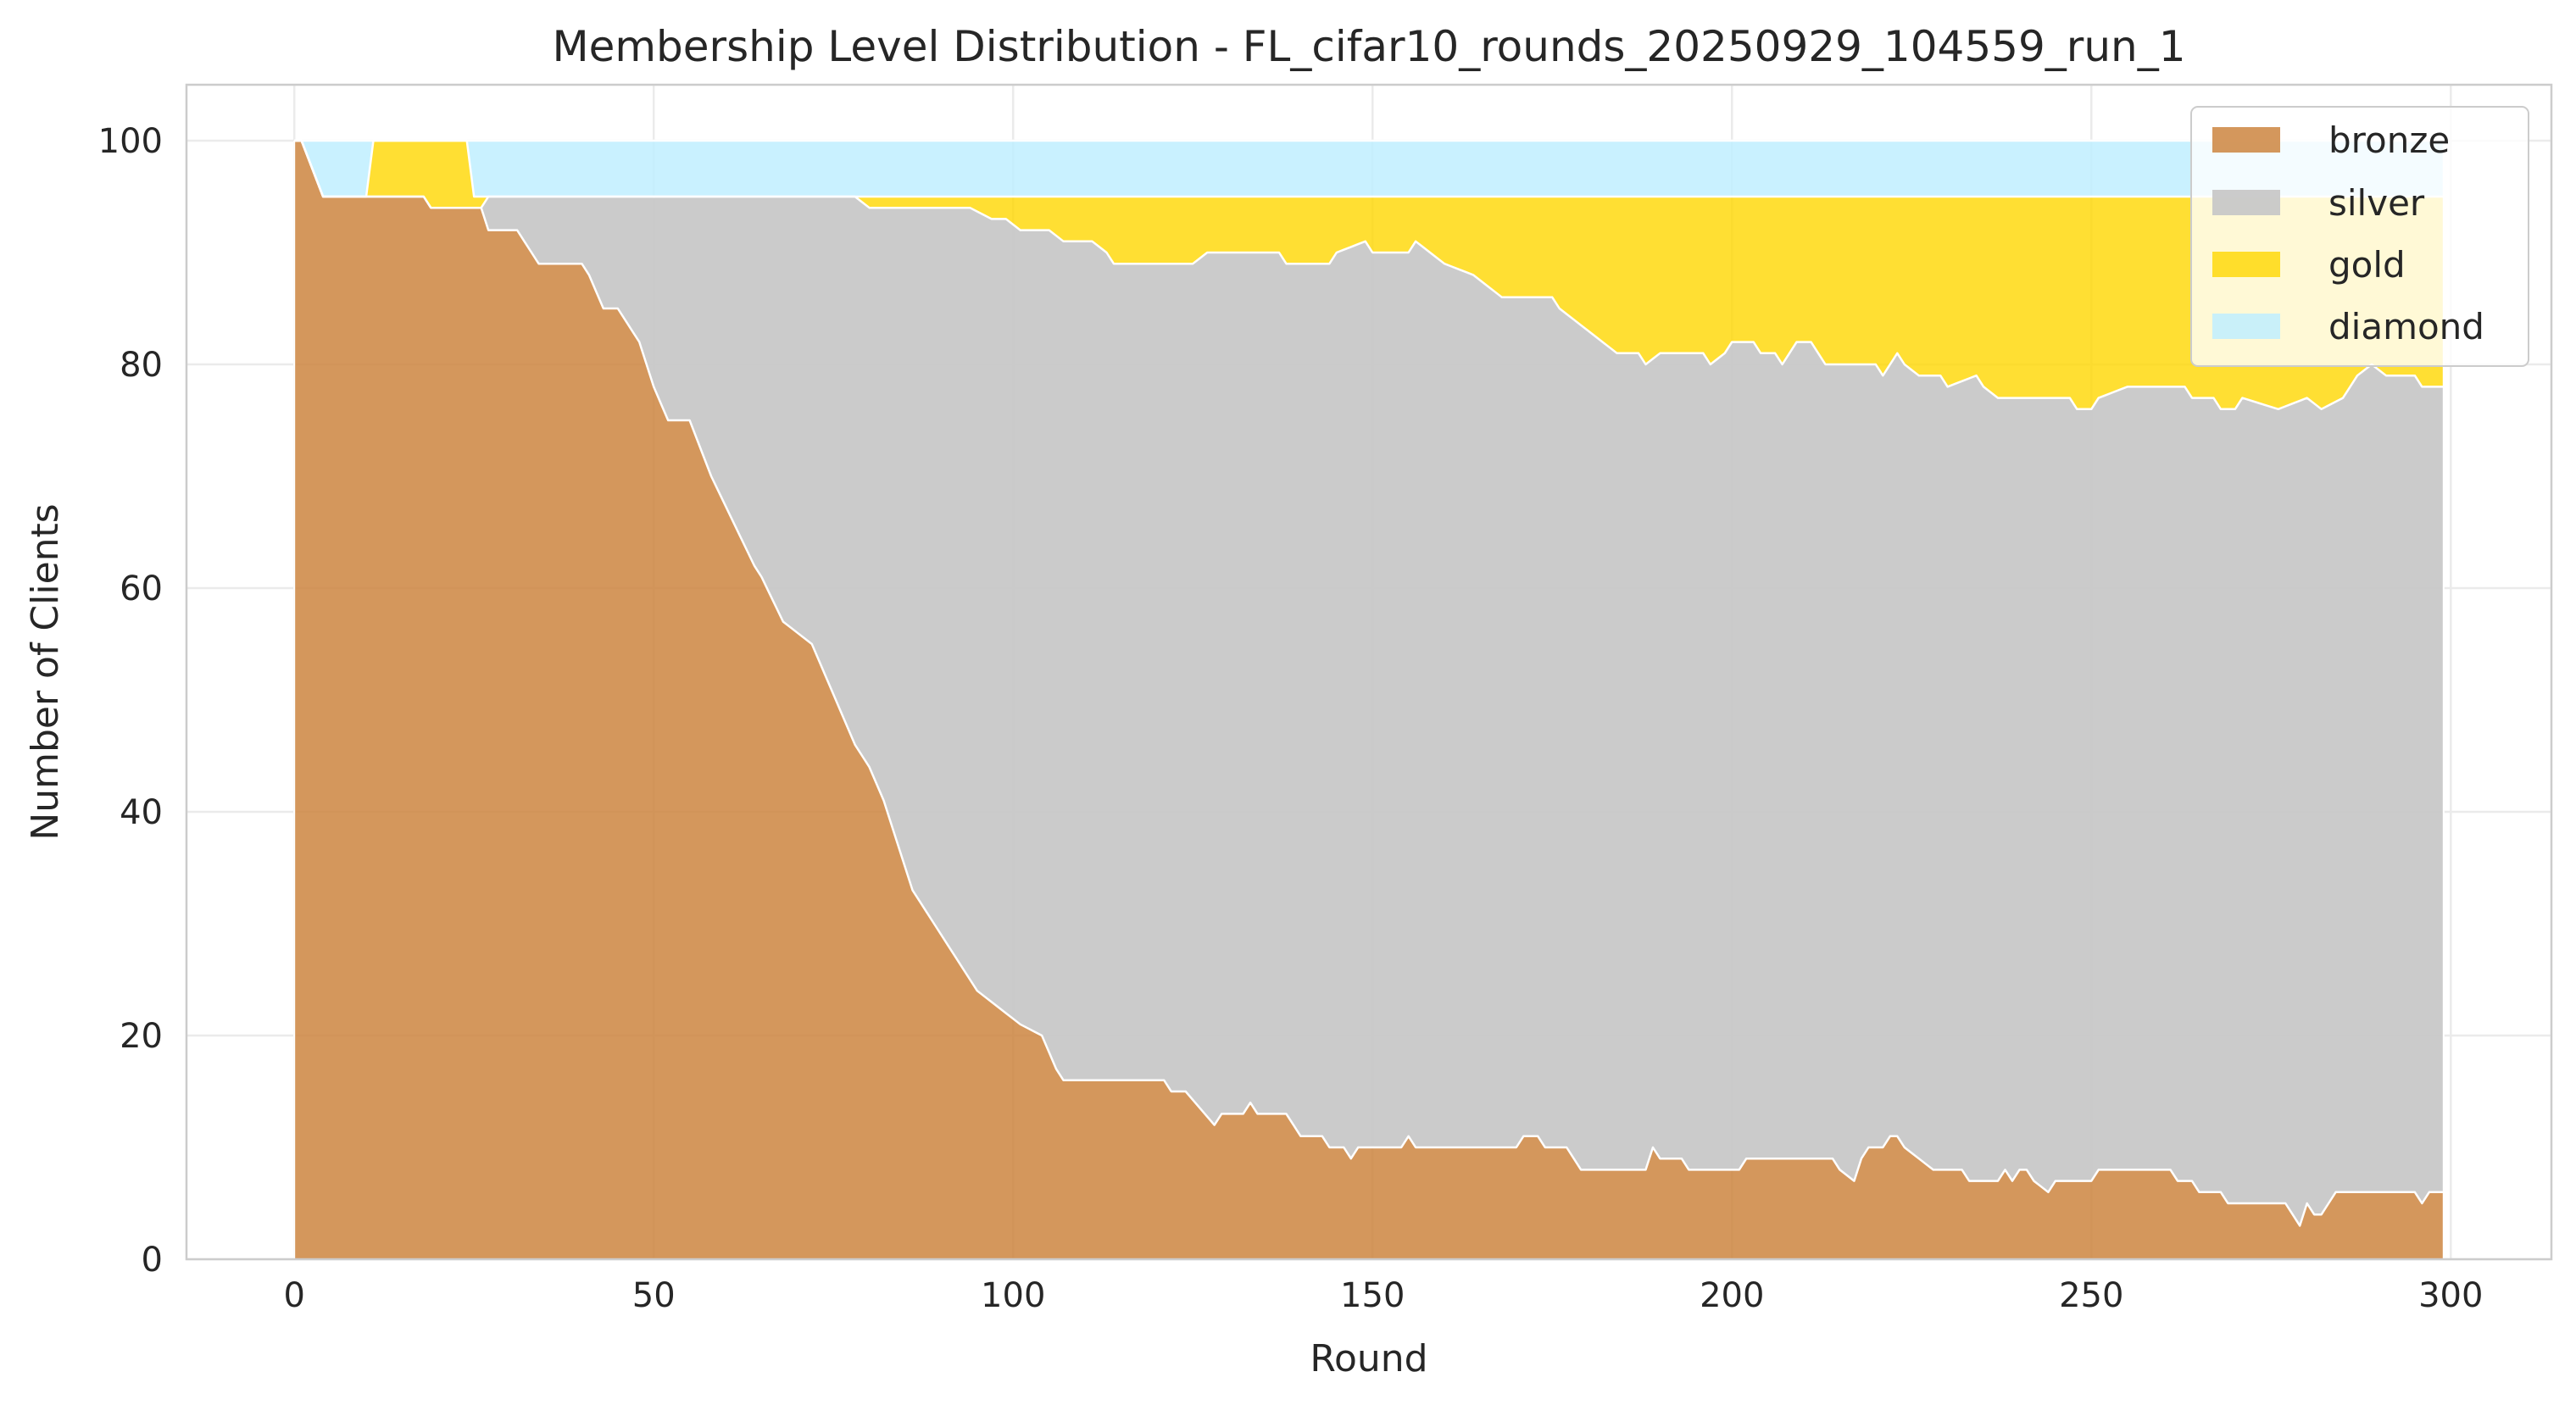 This screenshot has width=2576, height=1405. Describe the element at coordinates (2367, 265) in the screenshot. I see `legend-label-gold: gold` at that location.